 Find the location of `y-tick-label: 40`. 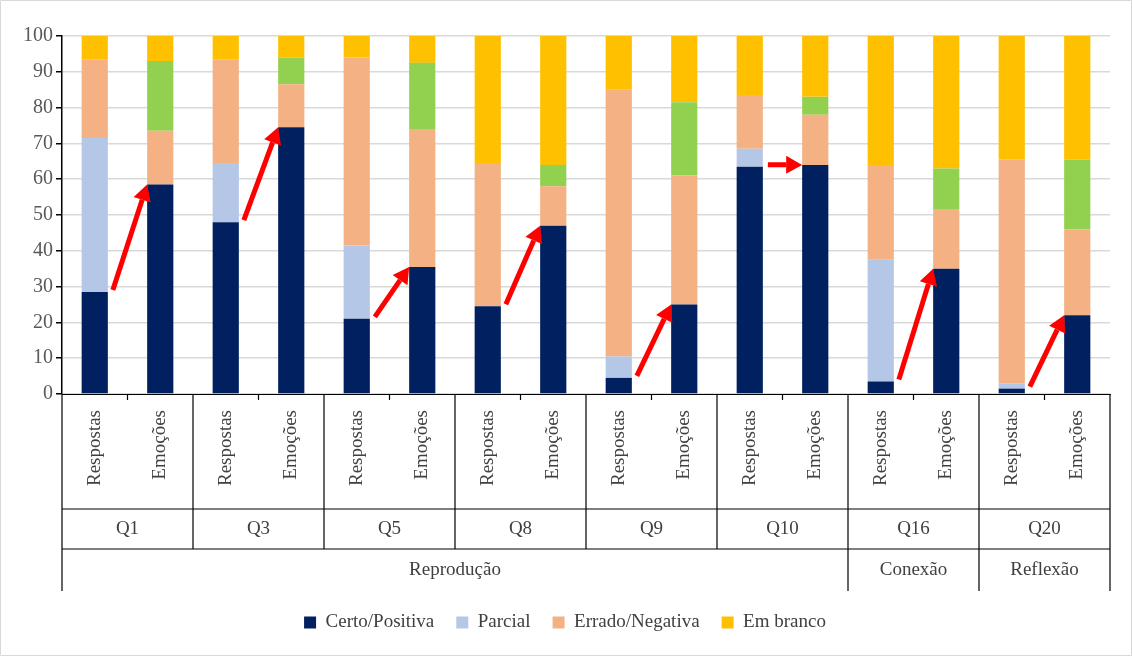

y-tick-label: 40 is located at coordinates (43, 249).